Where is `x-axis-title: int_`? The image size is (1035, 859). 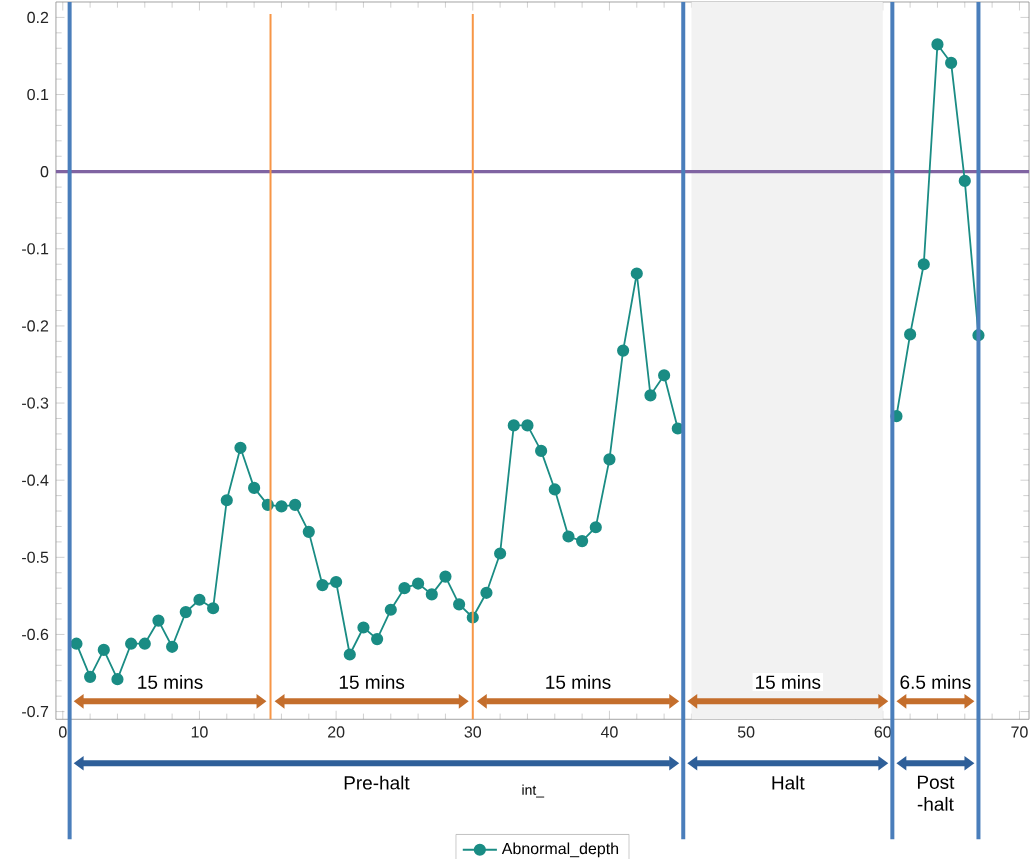 x-axis-title: int_ is located at coordinates (533, 791).